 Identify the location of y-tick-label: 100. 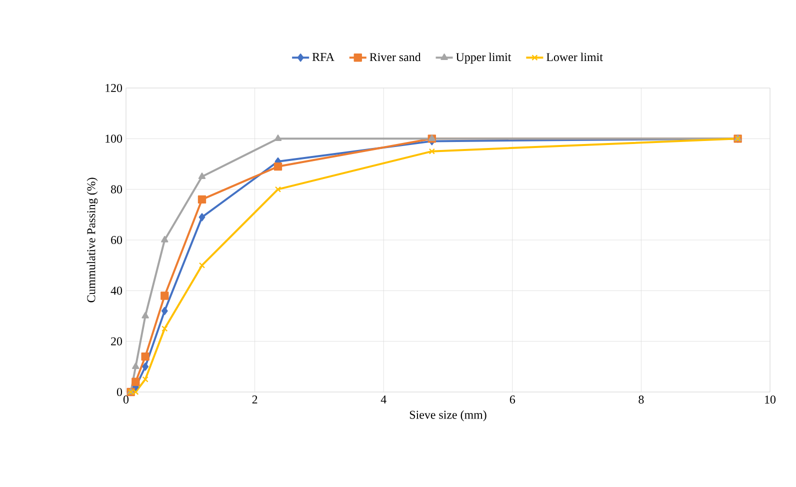
(114, 138).